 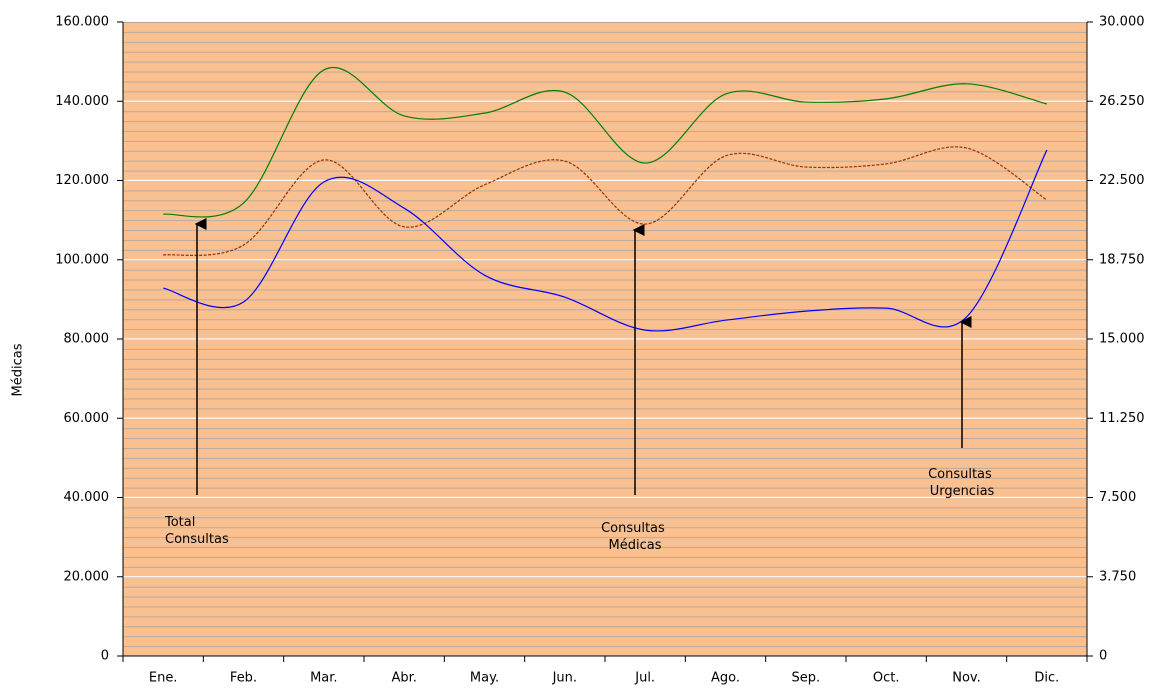 What do you see at coordinates (87, 576) in the screenshot?
I see `y-tick-label: 20.000` at bounding box center [87, 576].